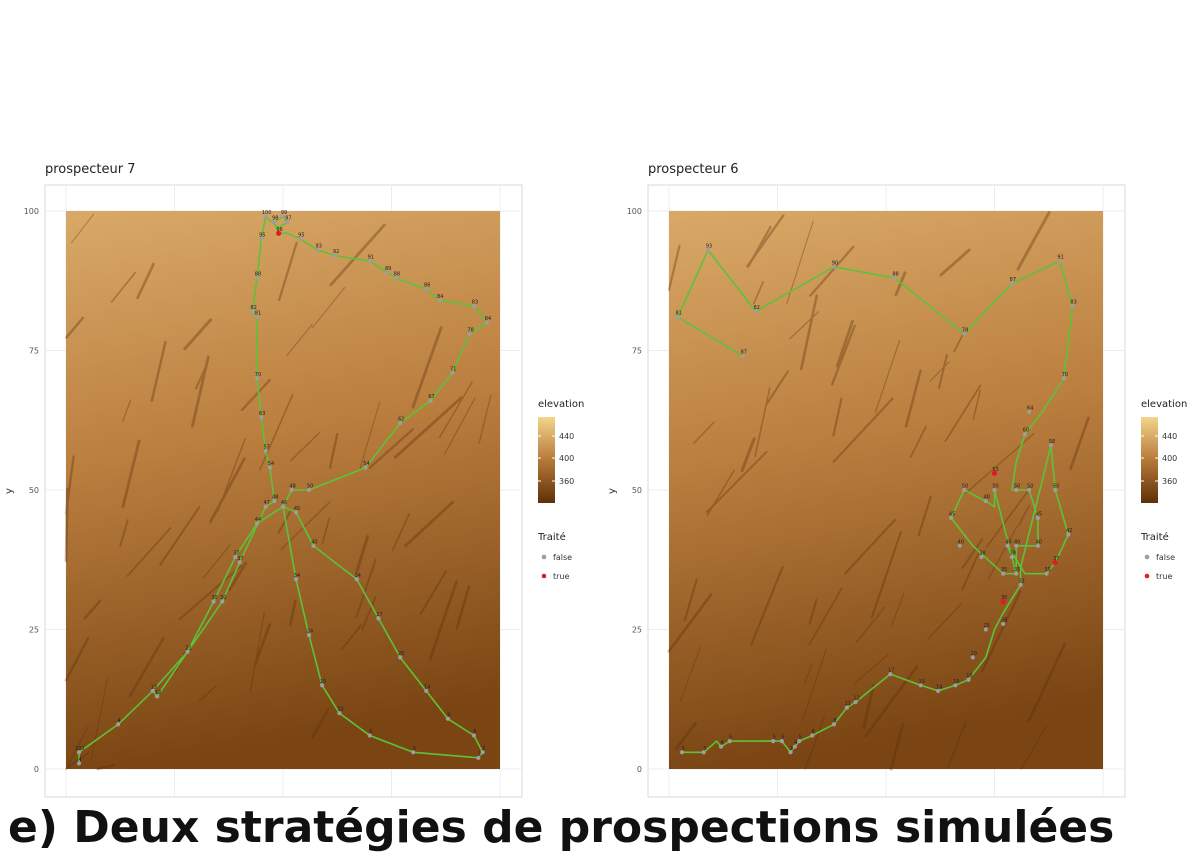 The image size is (1193, 853). Describe the element at coordinates (693, 169) in the screenshot. I see `chart-title: prospecteur 6` at that location.